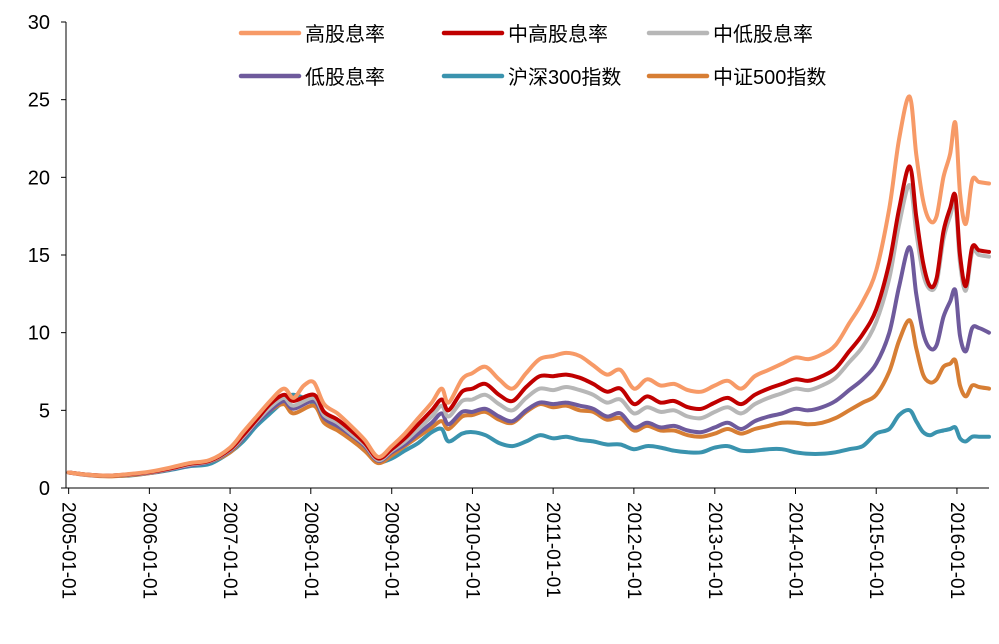 This screenshot has width=999, height=644. I want to click on legend-label-2: 中高股息率, so click(558, 34).